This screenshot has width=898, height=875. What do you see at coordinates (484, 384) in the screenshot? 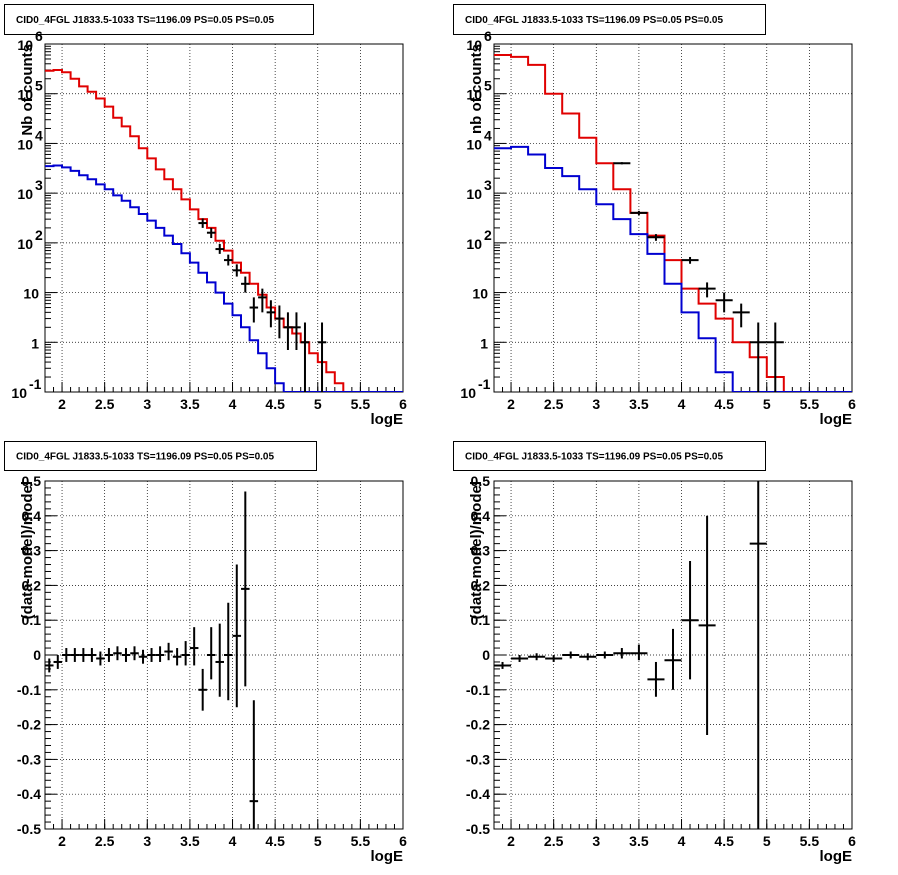
I see `y-tick-exponent: -1` at bounding box center [484, 384].